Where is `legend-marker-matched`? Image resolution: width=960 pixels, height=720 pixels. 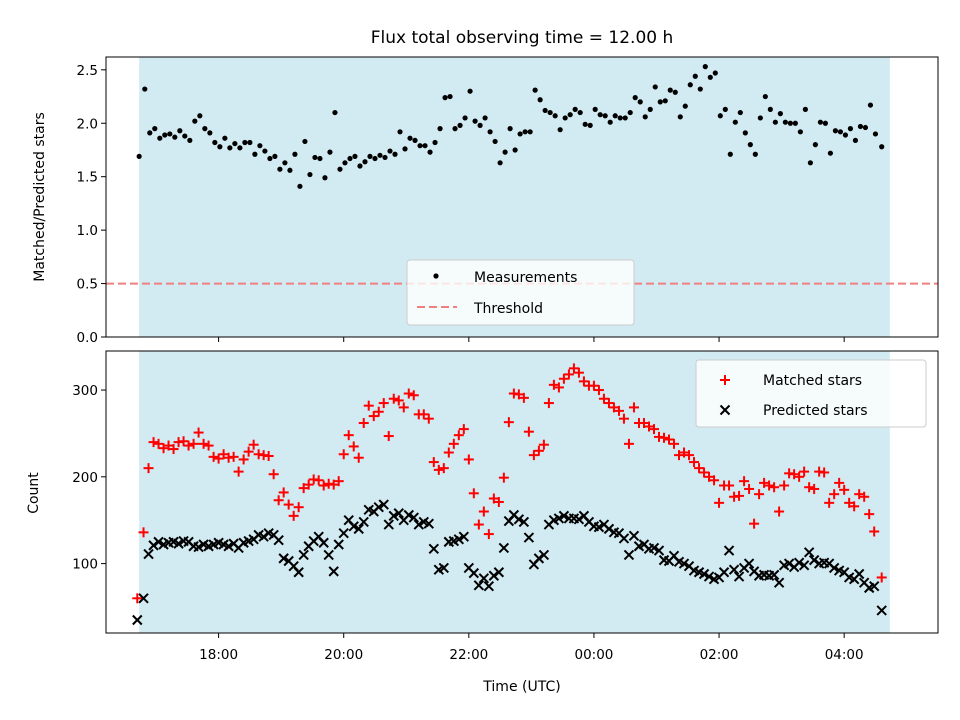
legend-marker-matched is located at coordinates (725, 380).